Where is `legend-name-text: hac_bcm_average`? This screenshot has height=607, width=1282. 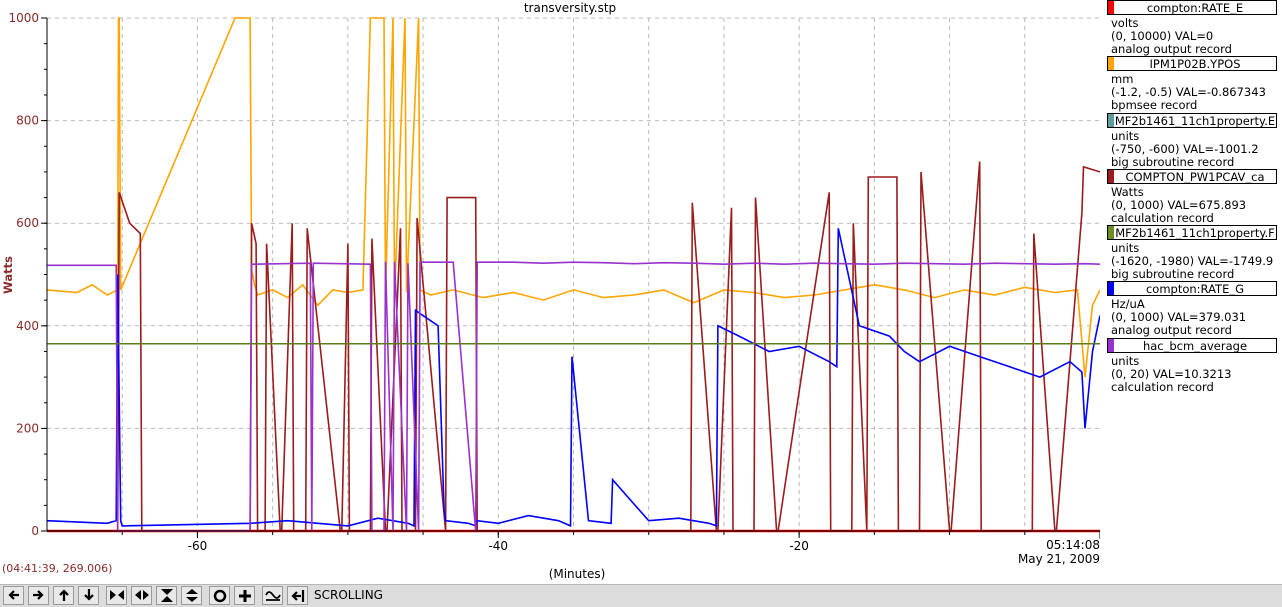
legend-name-text: hac_bcm_average is located at coordinates (1195, 345).